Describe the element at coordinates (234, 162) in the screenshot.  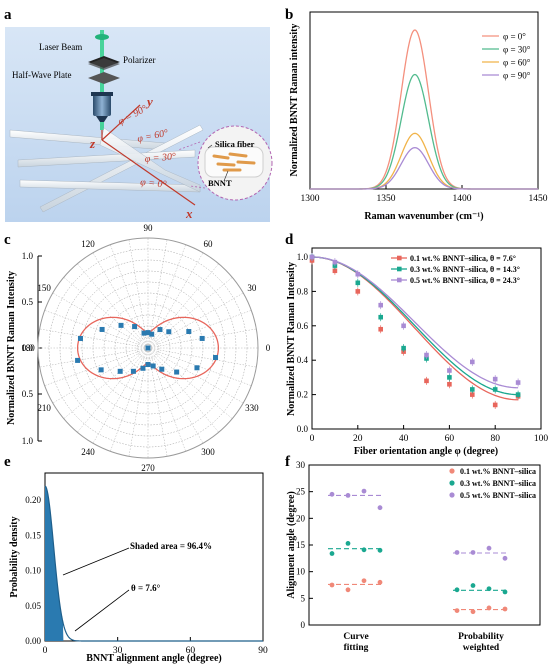
I see `bnnt-rods` at that location.